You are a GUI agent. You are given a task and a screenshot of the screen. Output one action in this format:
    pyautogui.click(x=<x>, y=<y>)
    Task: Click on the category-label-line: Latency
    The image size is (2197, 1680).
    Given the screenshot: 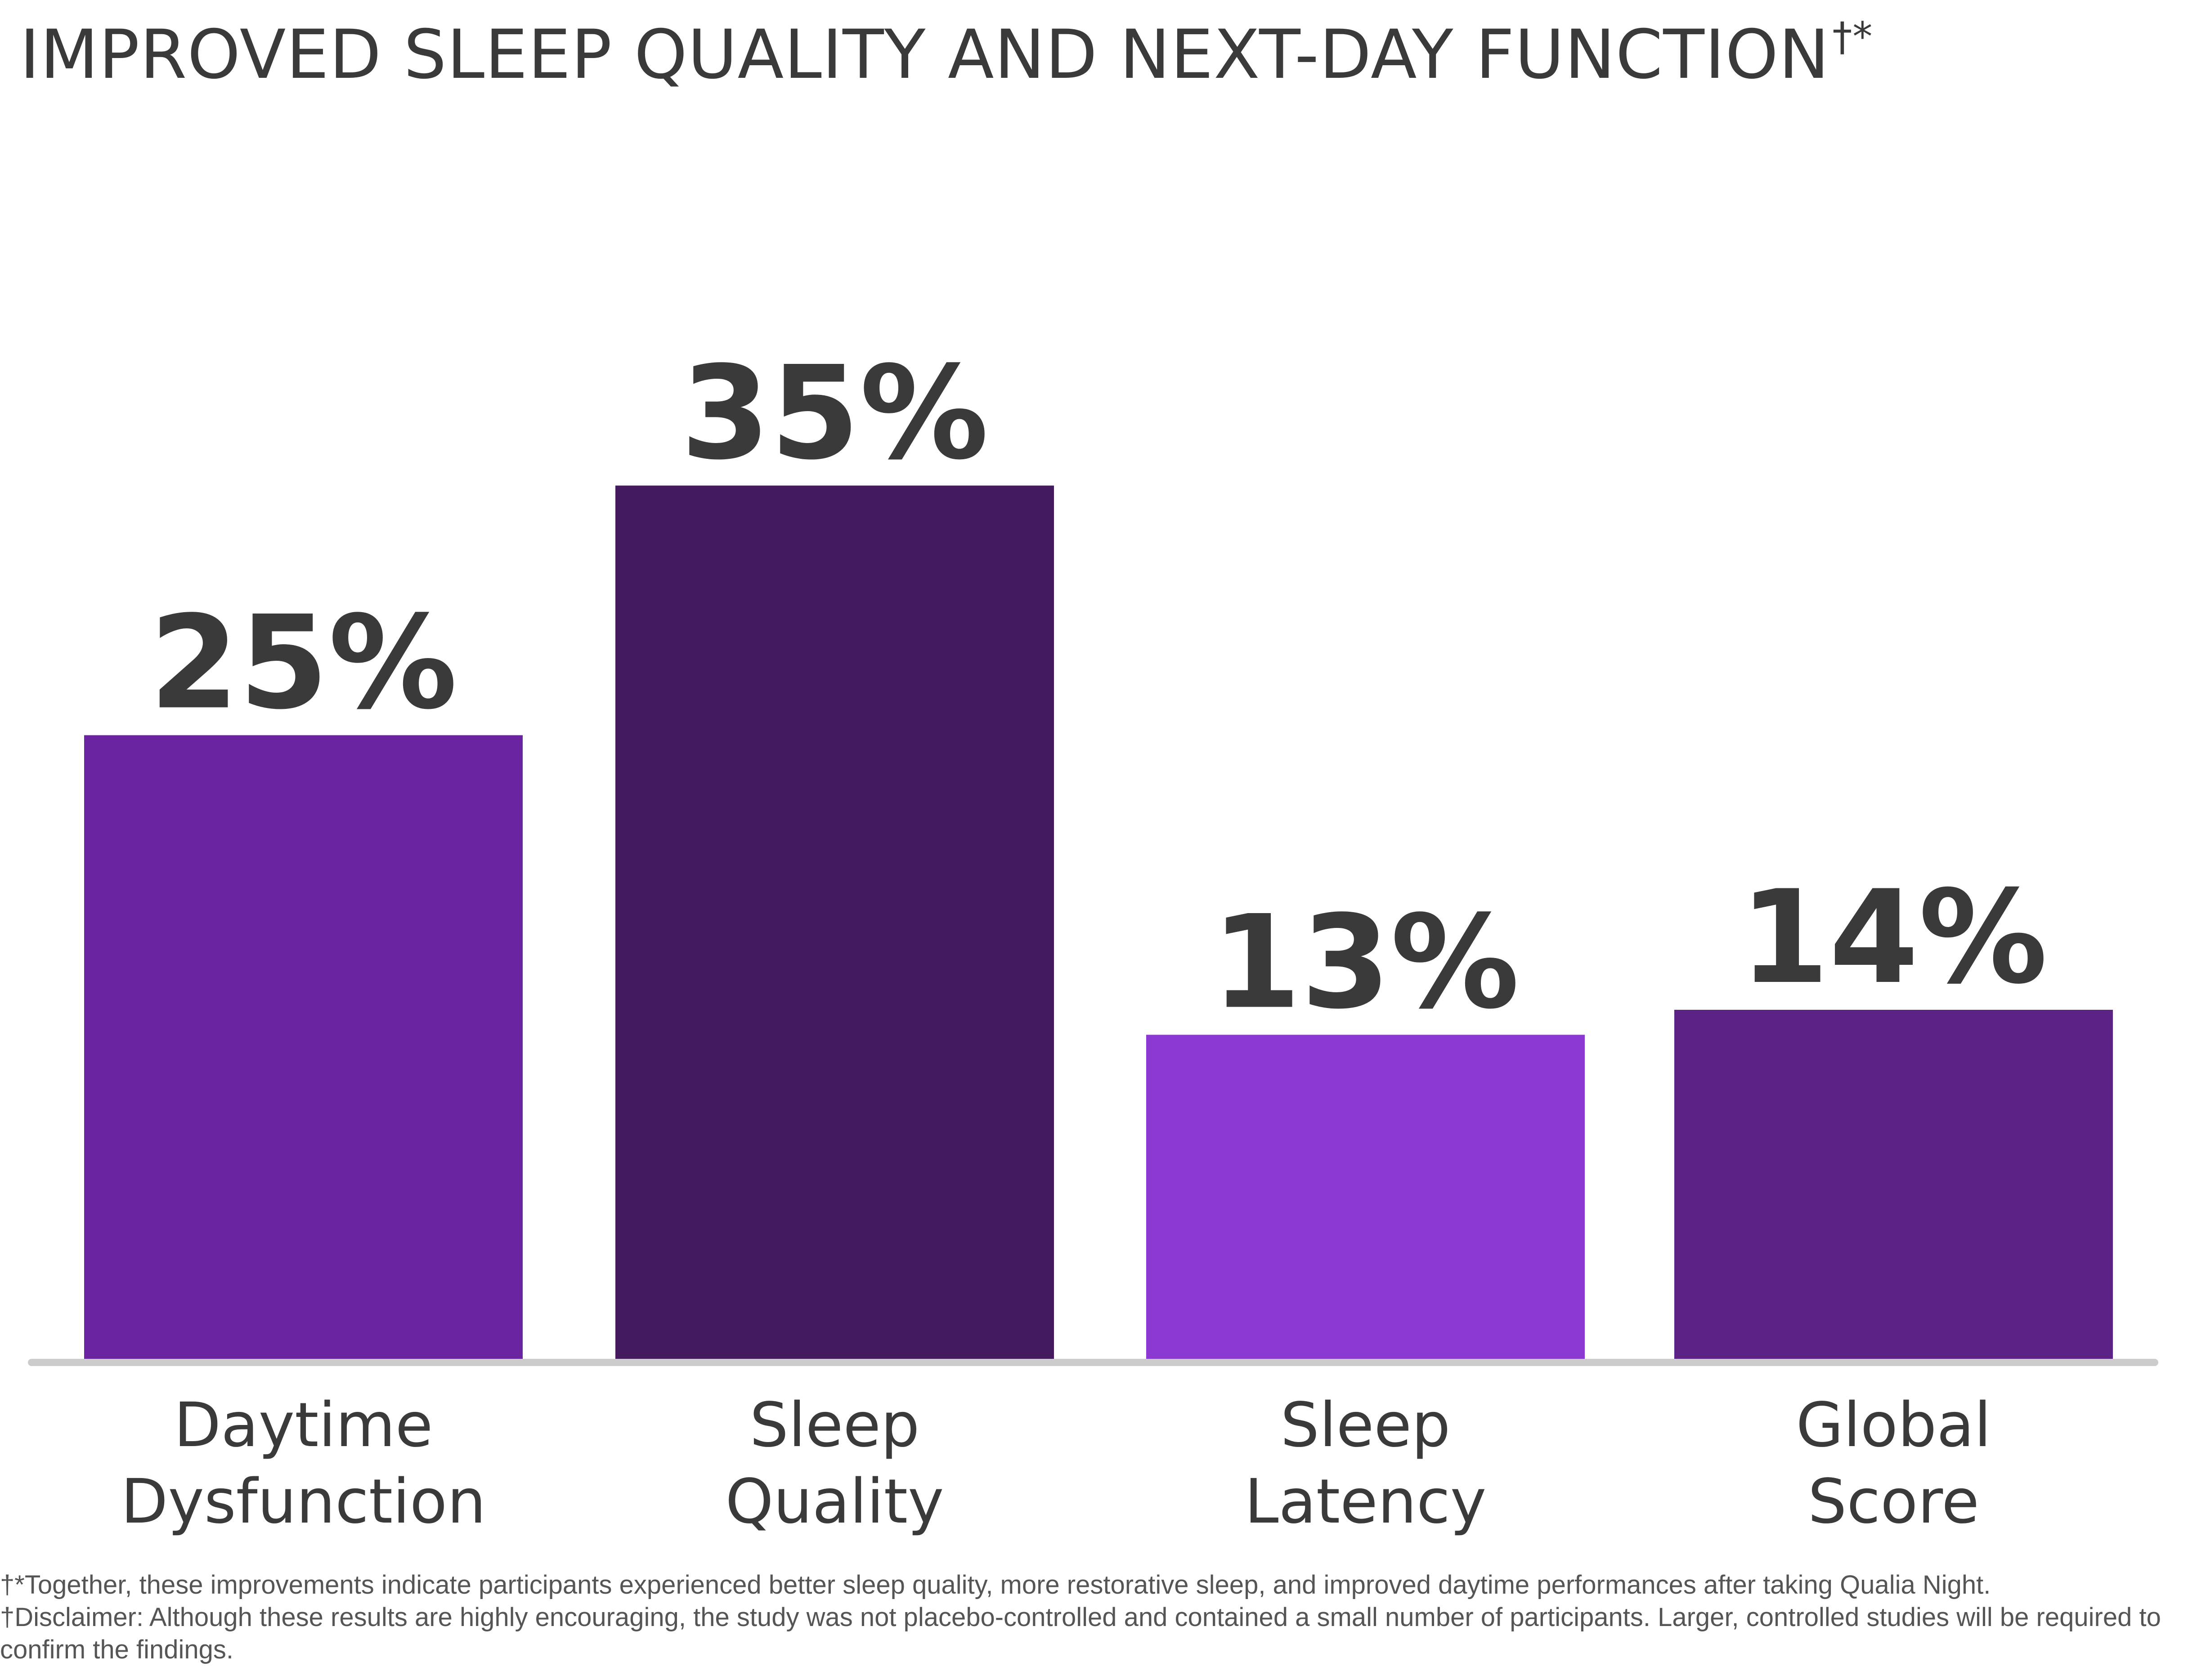 What is the action you would take?
    pyautogui.click(x=1366, y=1501)
    